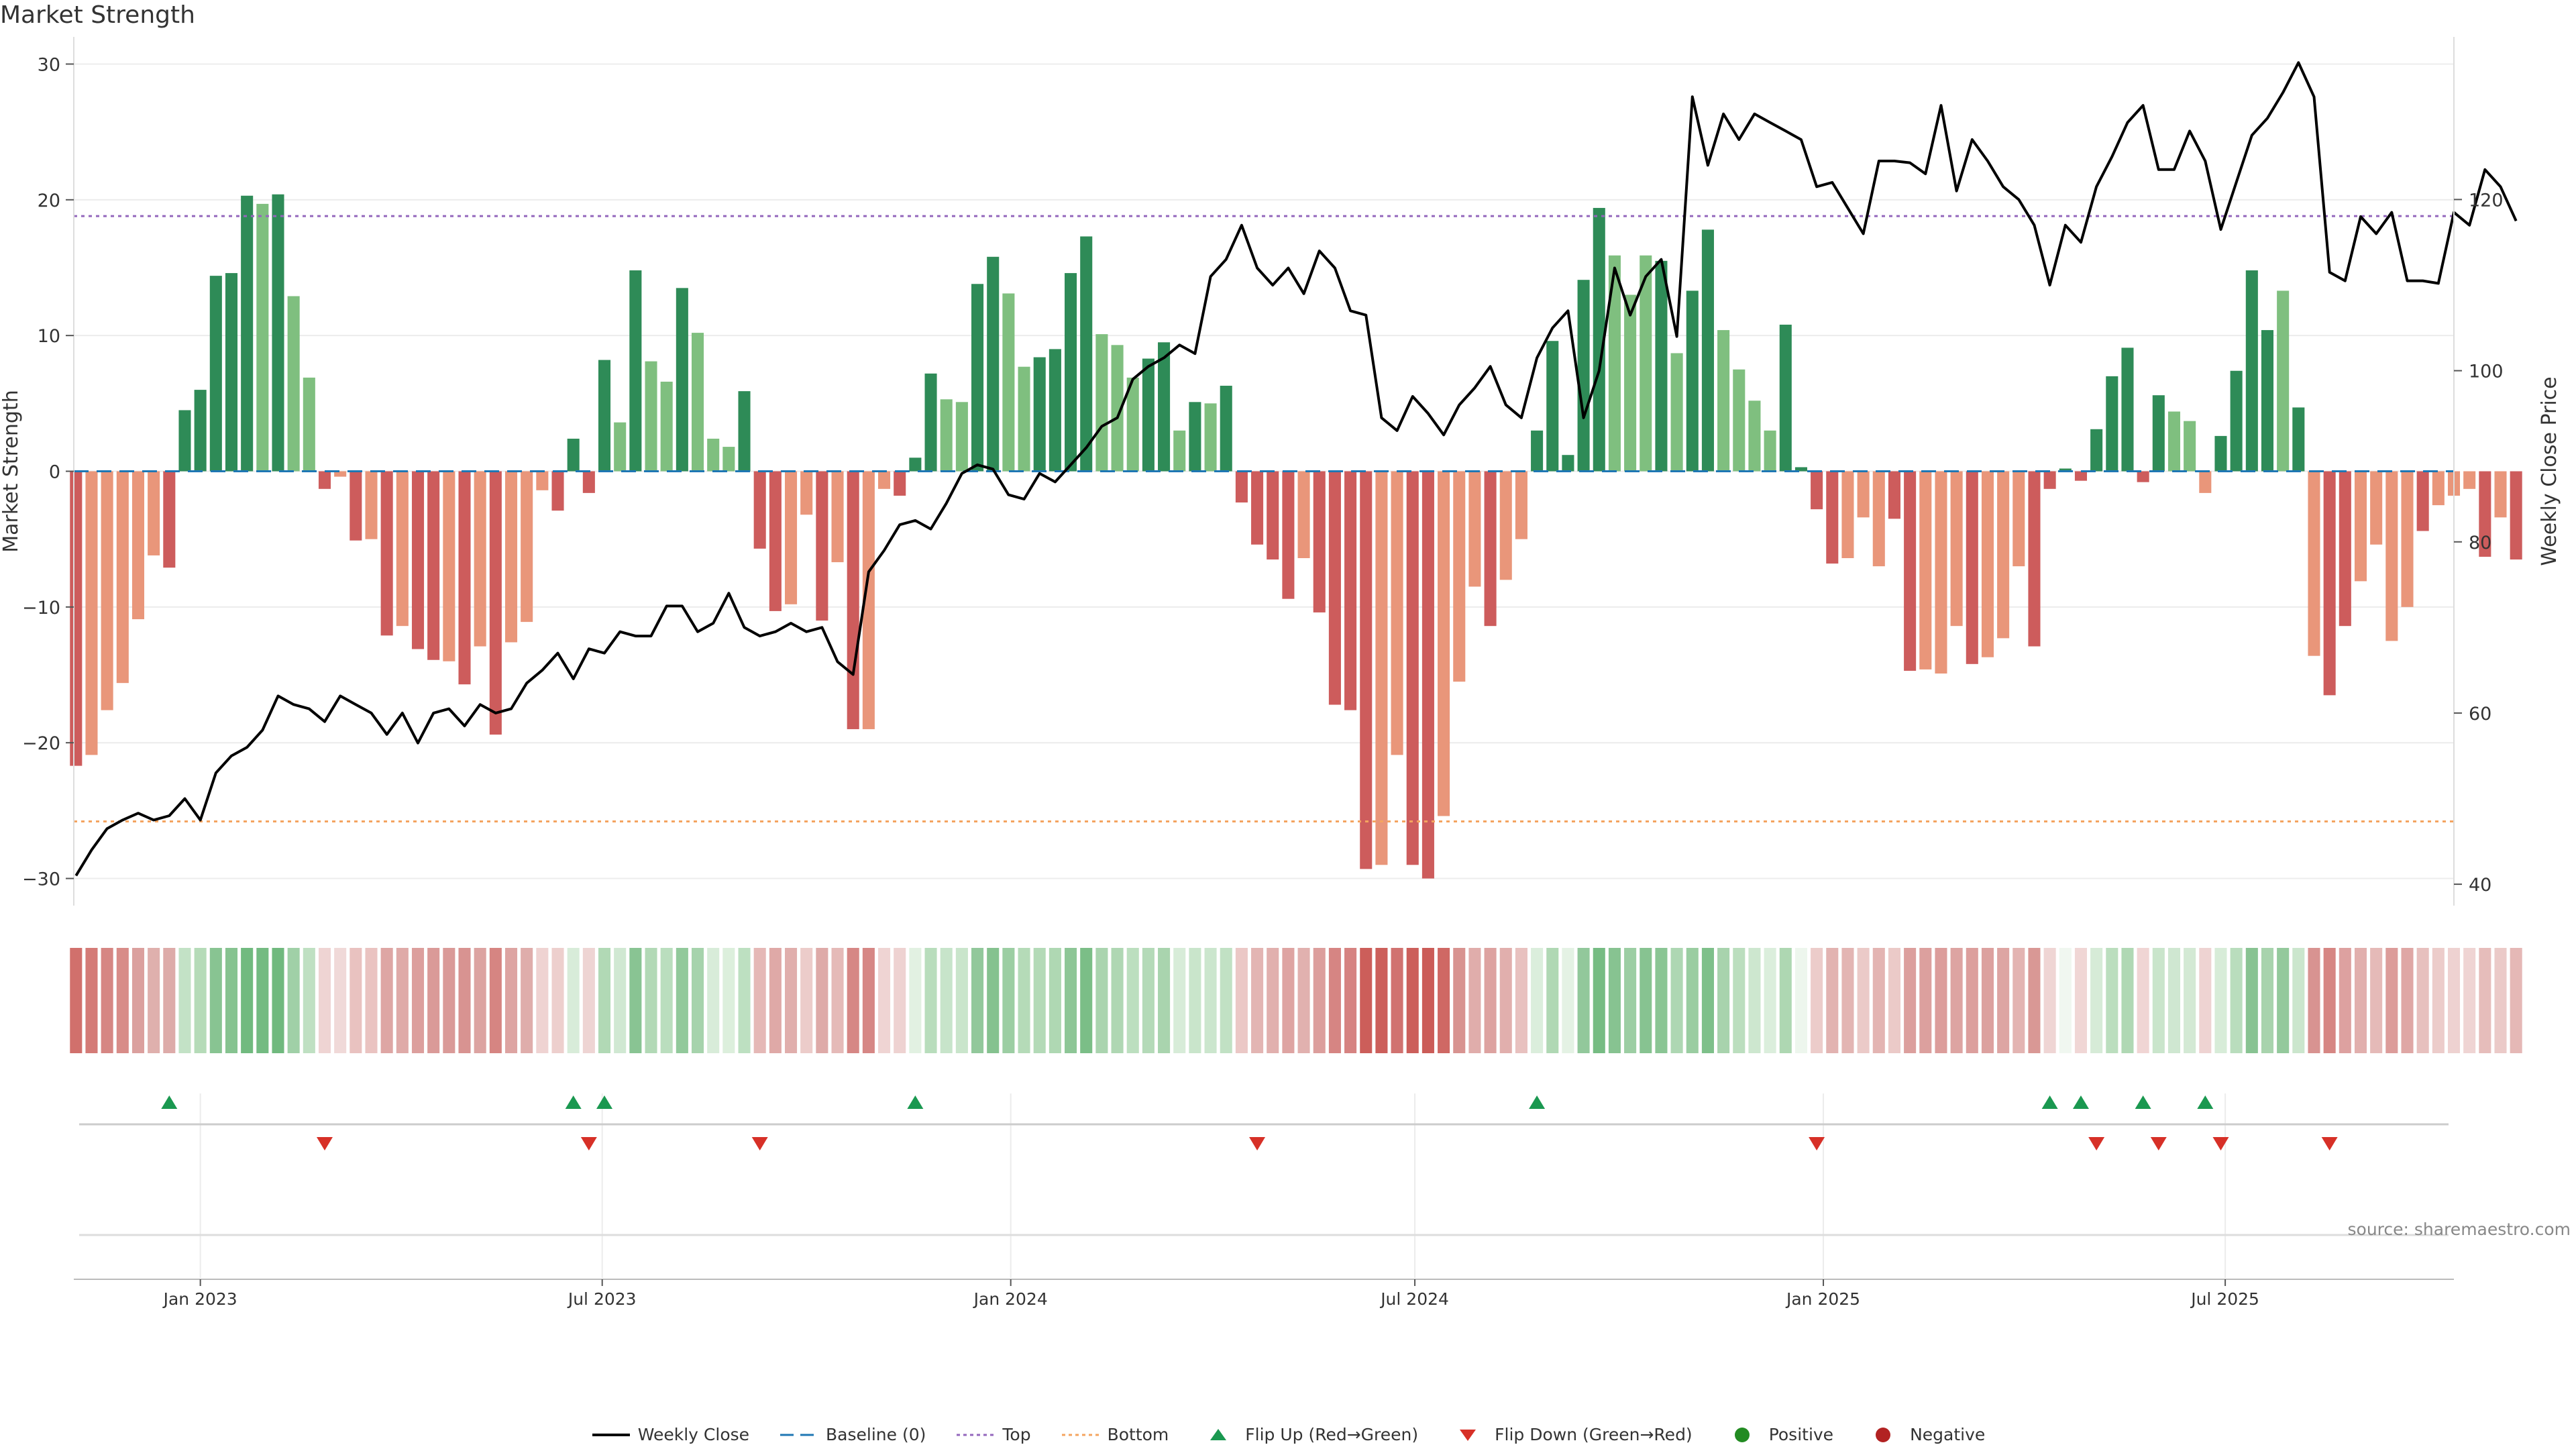 Image resolution: width=2576 pixels, height=1449 pixels. I want to click on legend-item-baseline: Baseline (0), so click(852, 1434).